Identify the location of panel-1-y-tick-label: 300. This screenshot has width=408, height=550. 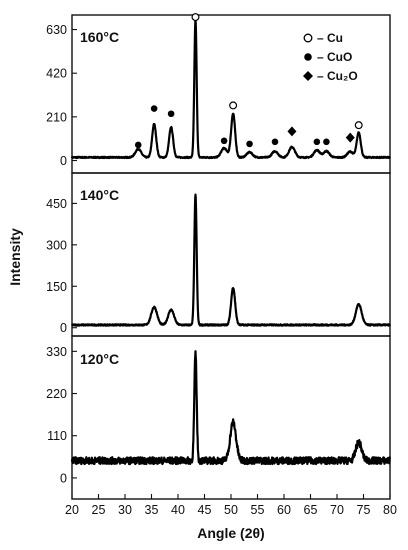
(56, 245).